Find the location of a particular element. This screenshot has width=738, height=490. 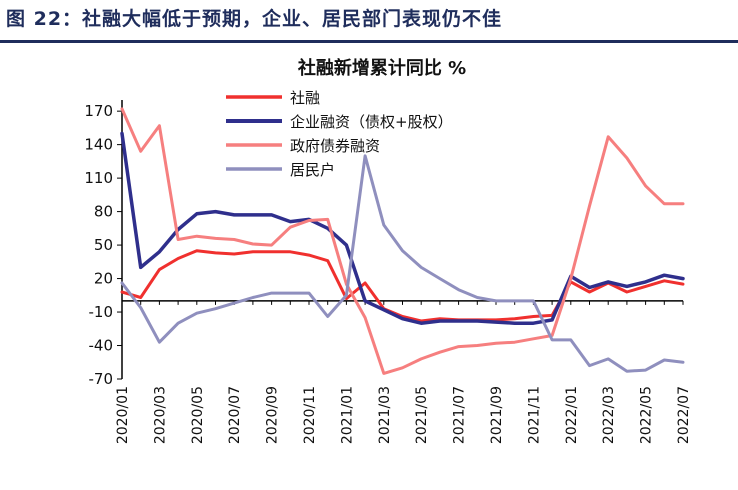

x-tick-label: 2021/11 is located at coordinates (534, 415).